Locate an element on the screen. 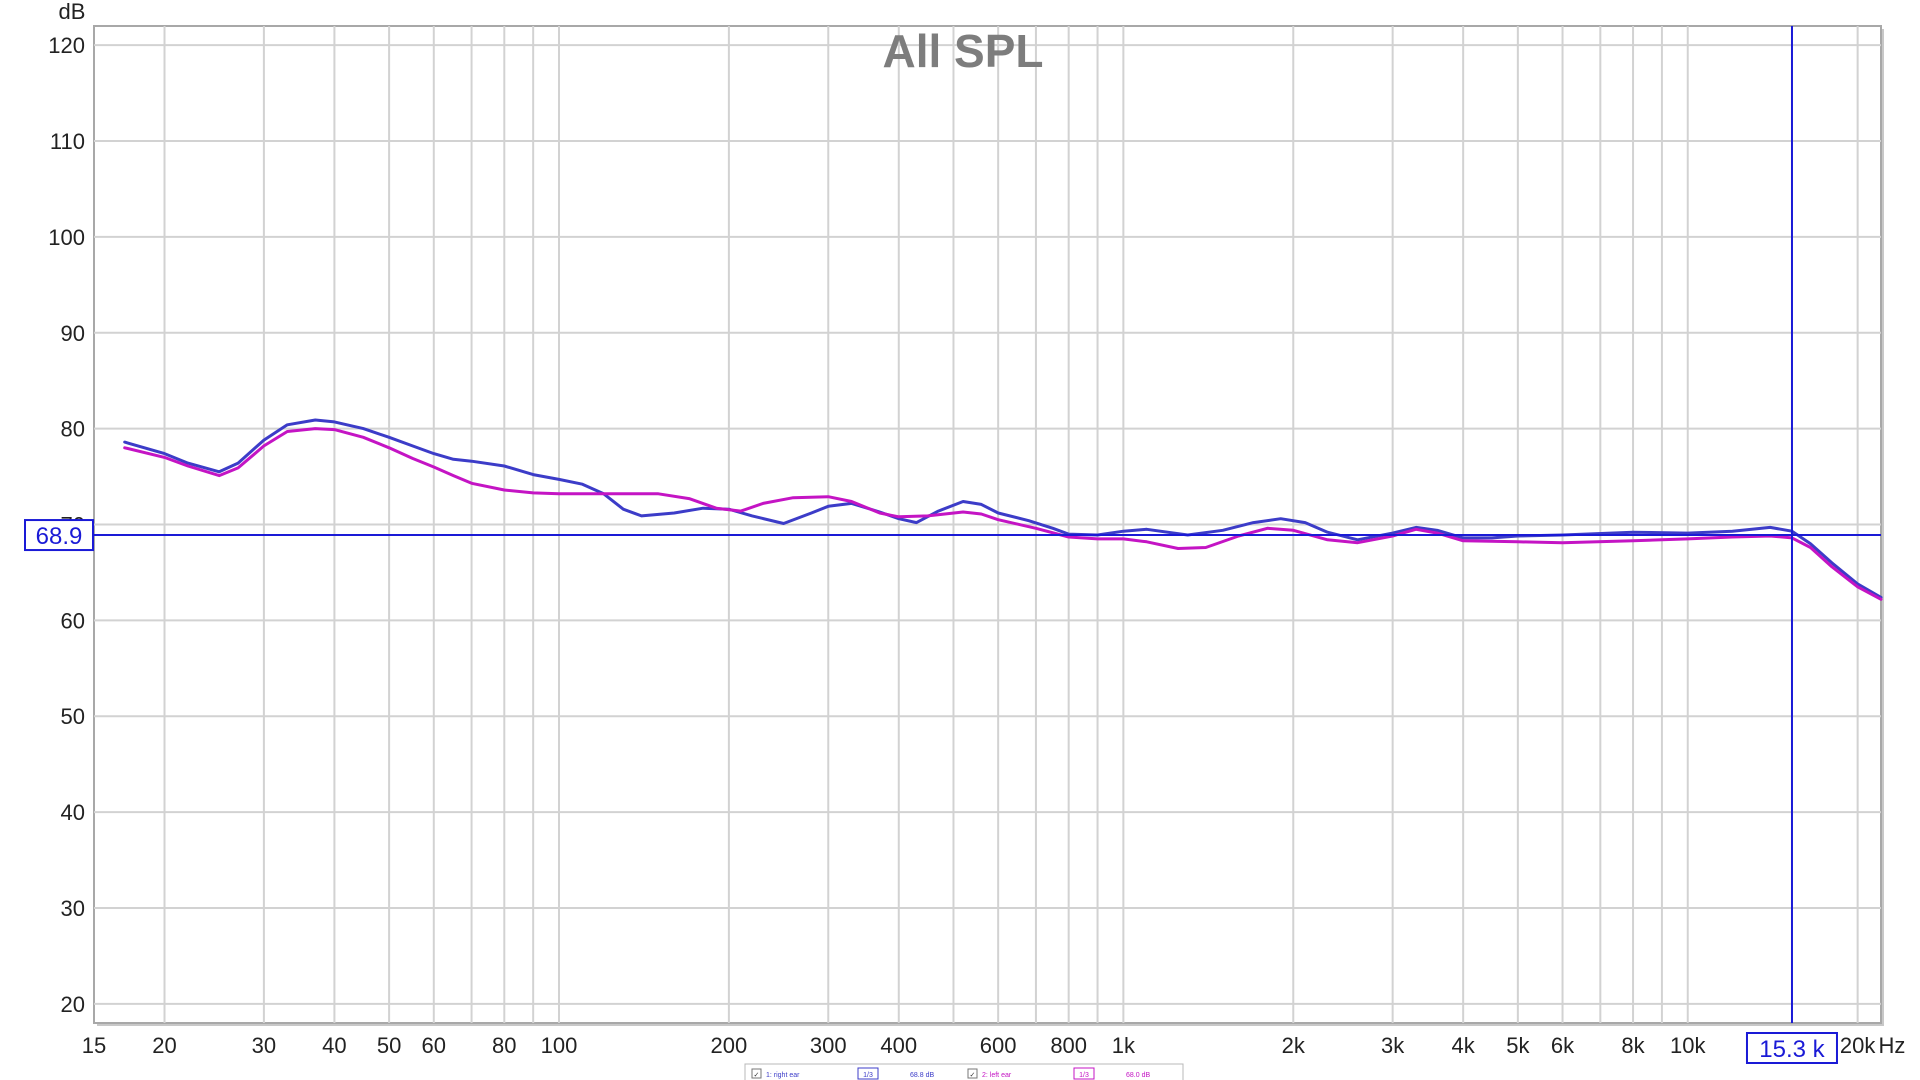 The height and width of the screenshot is (1080, 1920). y-tick-label: 120 is located at coordinates (66, 45).